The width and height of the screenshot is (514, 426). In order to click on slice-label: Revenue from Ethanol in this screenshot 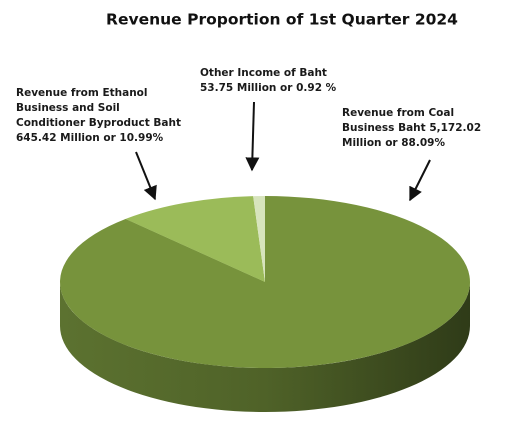, I will do `click(82, 93)`.